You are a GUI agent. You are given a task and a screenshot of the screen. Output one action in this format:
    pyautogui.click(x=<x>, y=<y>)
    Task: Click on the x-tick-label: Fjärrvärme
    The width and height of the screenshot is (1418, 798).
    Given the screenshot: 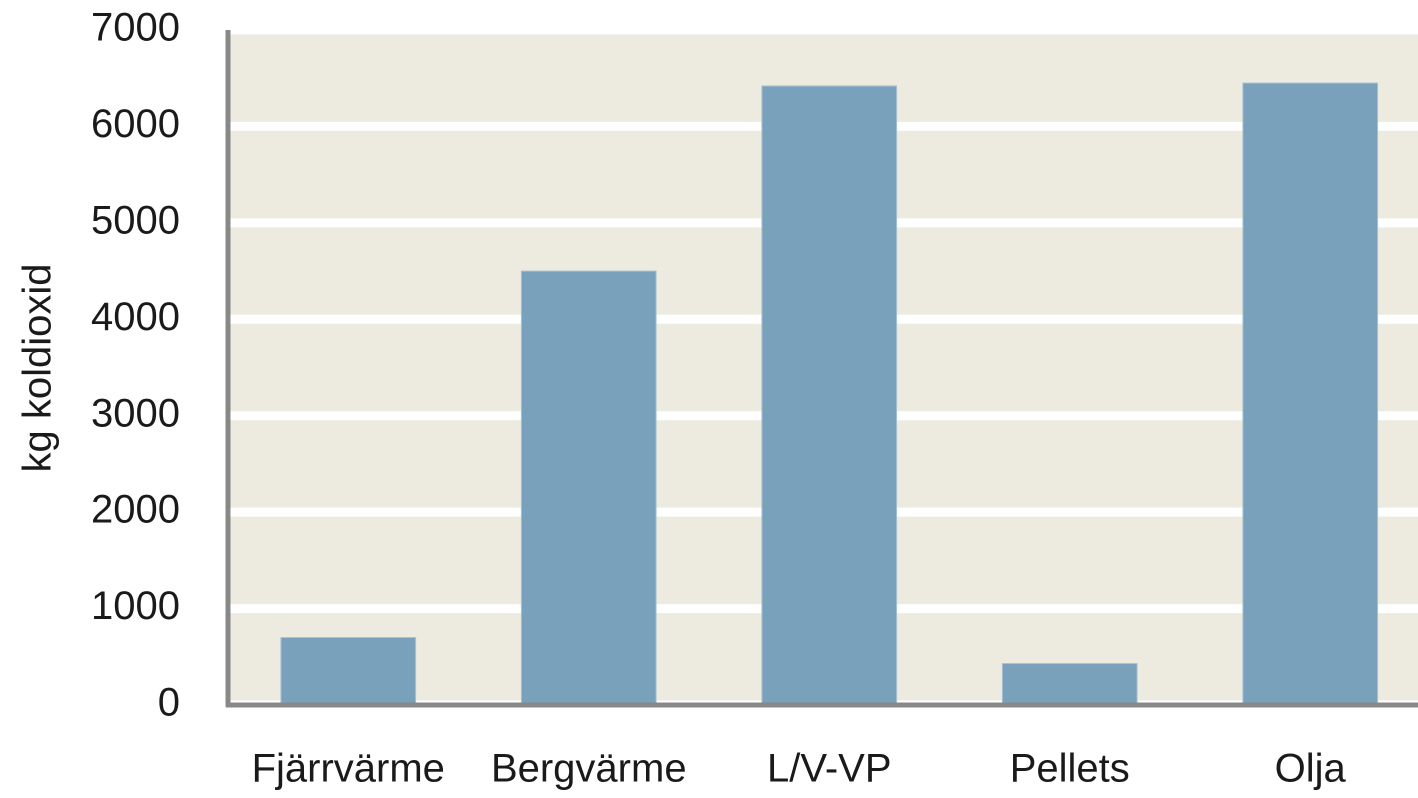 What is the action you would take?
    pyautogui.click(x=348, y=769)
    